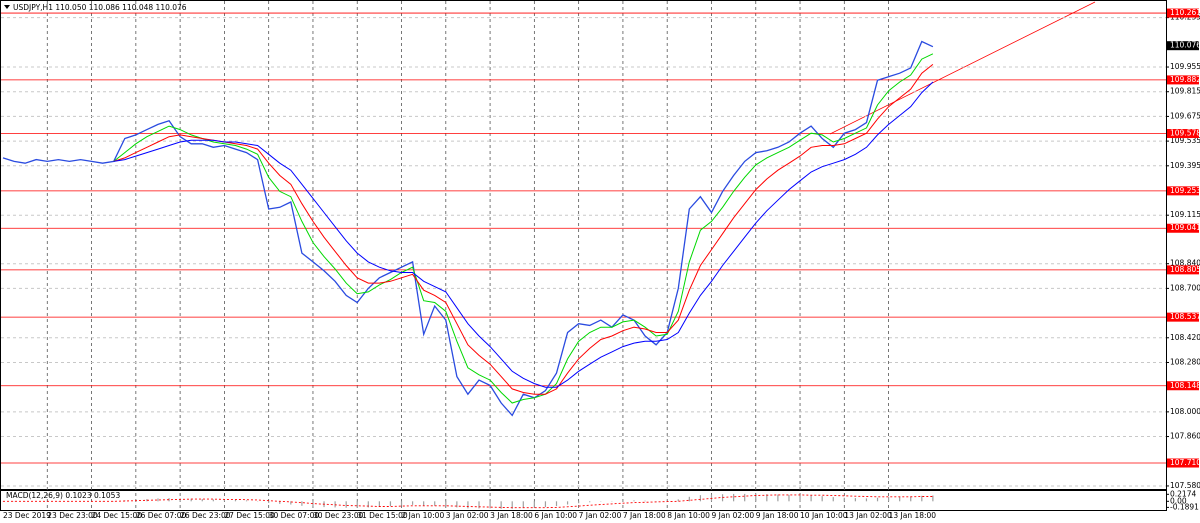 This screenshot has height=523, width=1200. What do you see at coordinates (868, 515) in the screenshot?
I see `x-tick-label: 13 Jan 02:00` at bounding box center [868, 515].